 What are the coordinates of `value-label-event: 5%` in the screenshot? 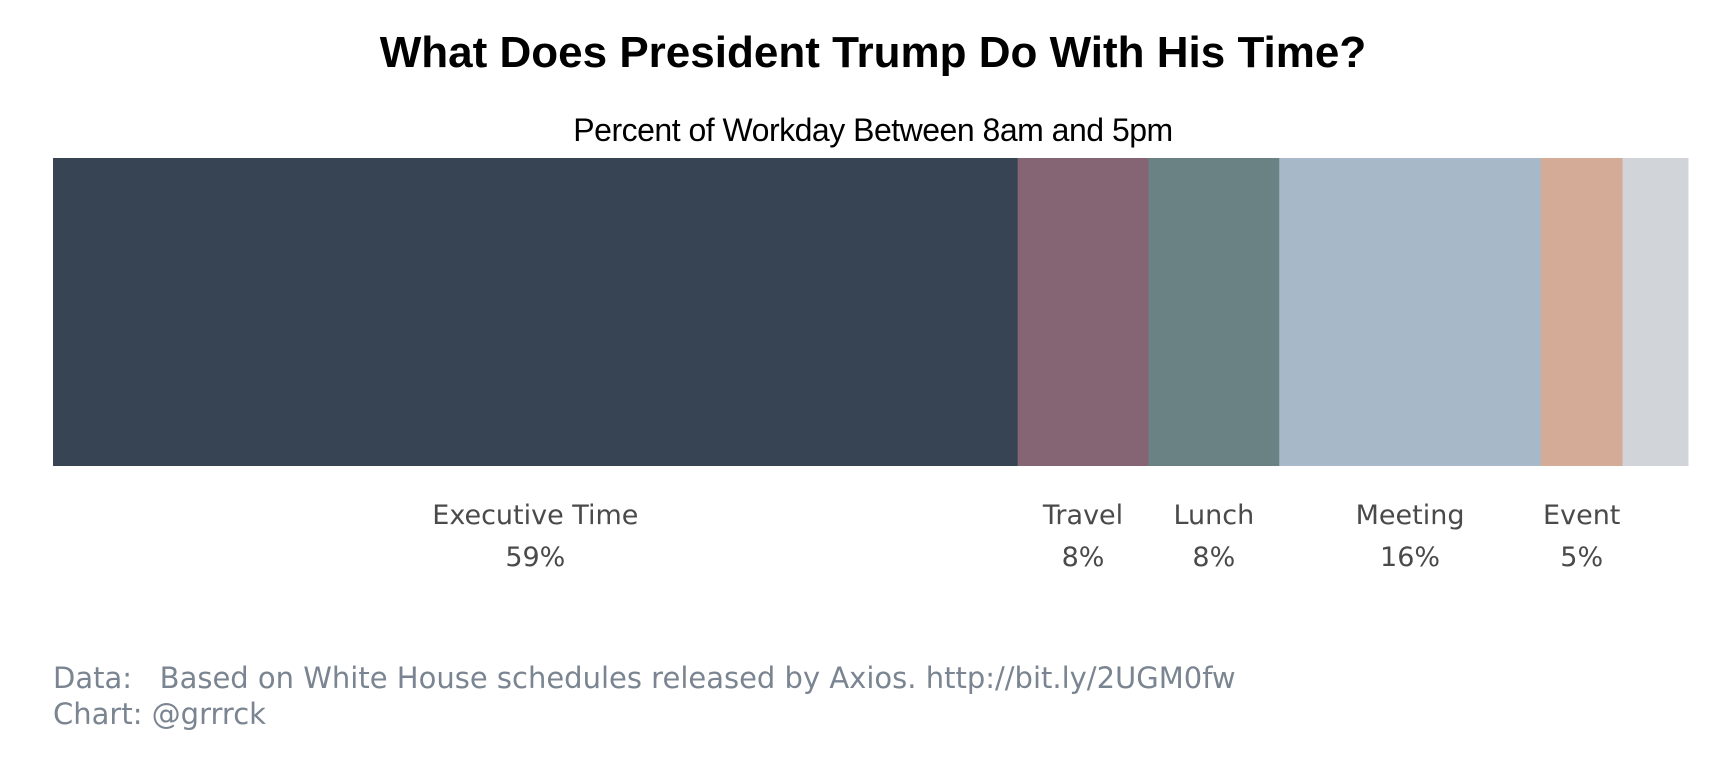 It's located at (1581, 557).